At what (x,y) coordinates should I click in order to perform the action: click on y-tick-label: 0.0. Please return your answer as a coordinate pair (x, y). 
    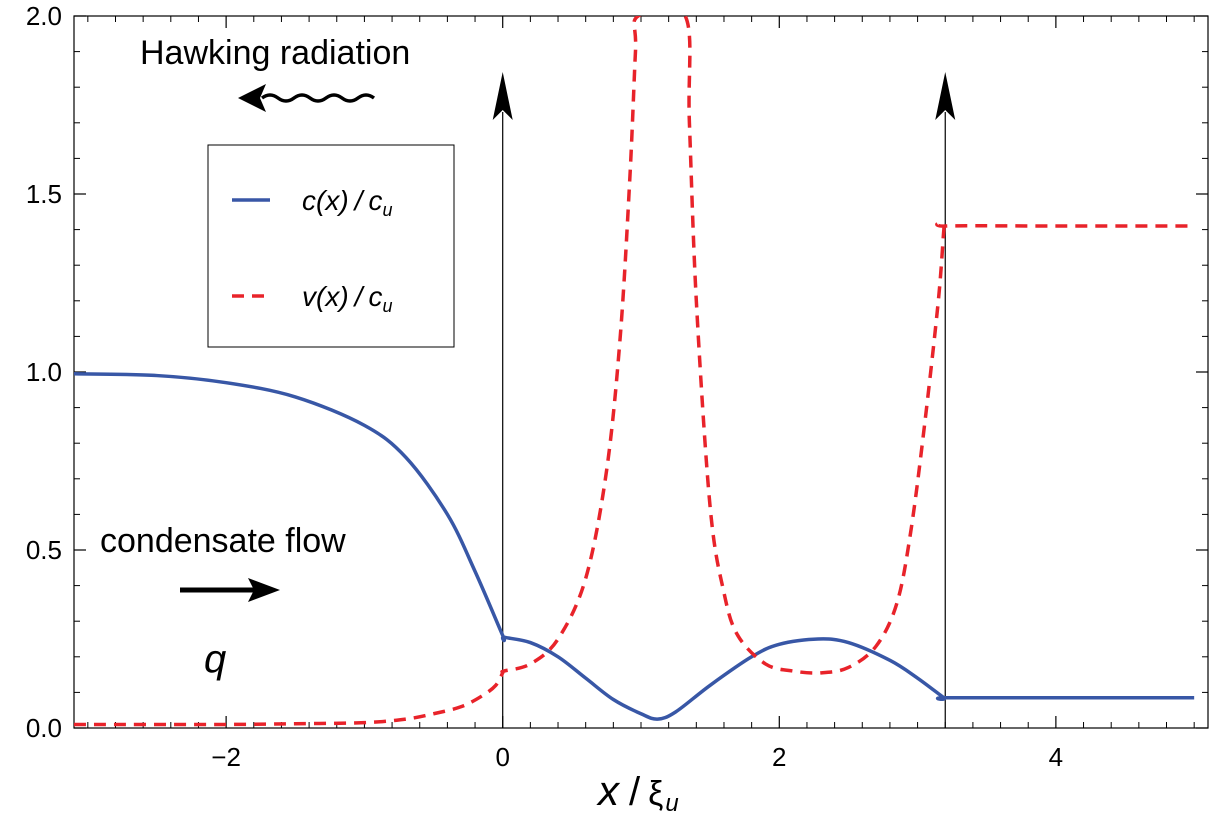
    Looking at the image, I should click on (44, 728).